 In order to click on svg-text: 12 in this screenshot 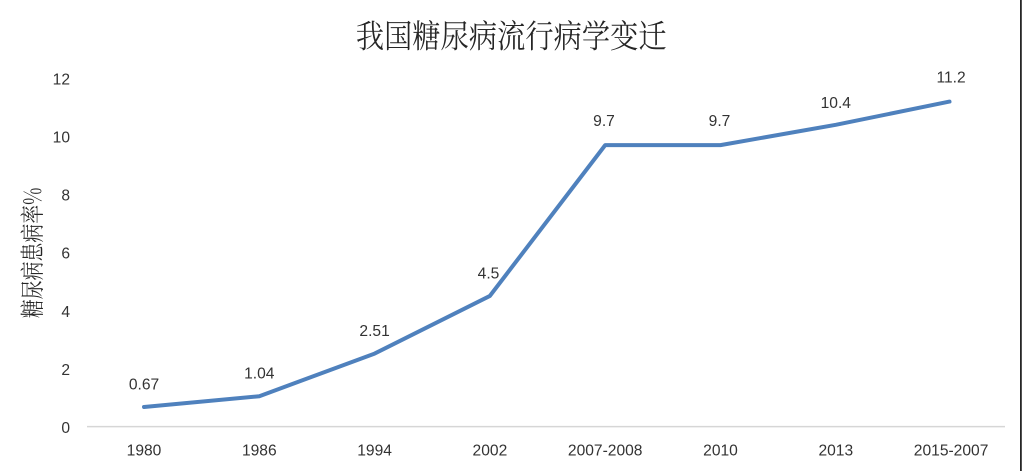, I will do `click(61, 79)`.